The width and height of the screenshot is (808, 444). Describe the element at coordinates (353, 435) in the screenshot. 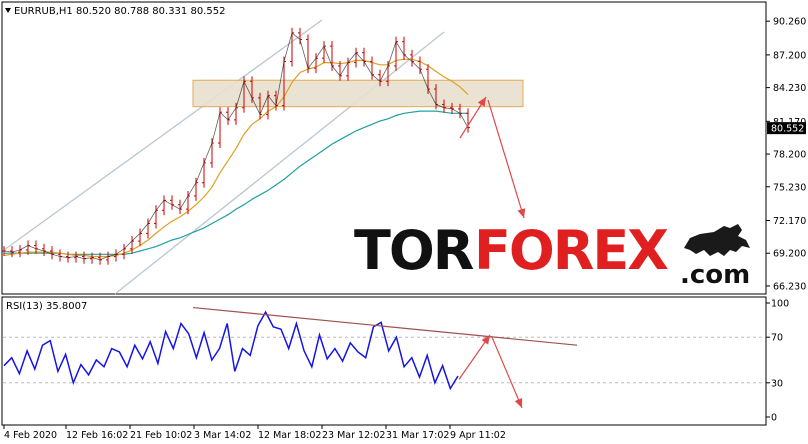

I see `time-tick-label: 23 Mar 12:02` at that location.